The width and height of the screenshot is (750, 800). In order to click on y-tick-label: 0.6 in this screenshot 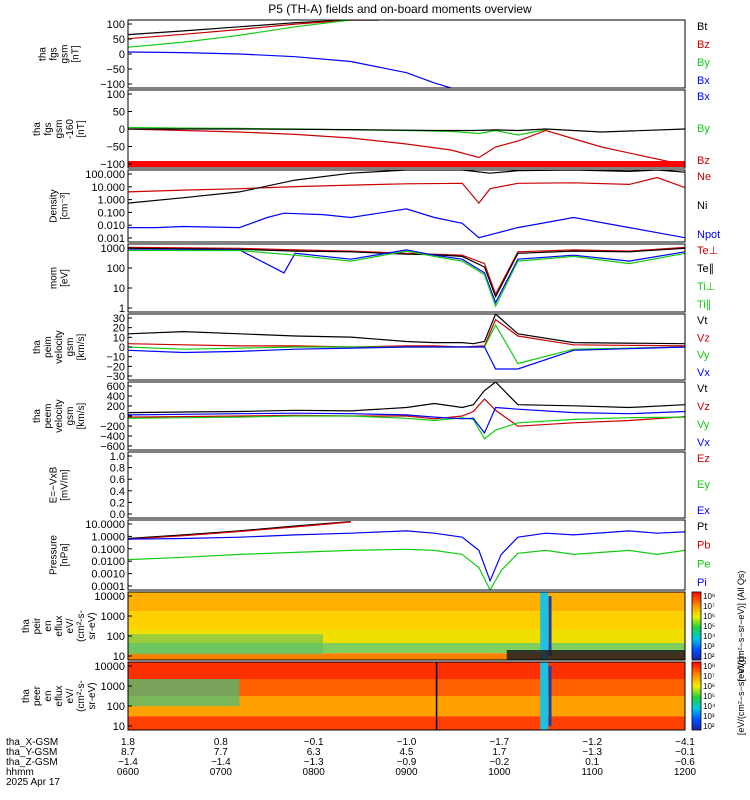, I will do `click(117, 480)`.